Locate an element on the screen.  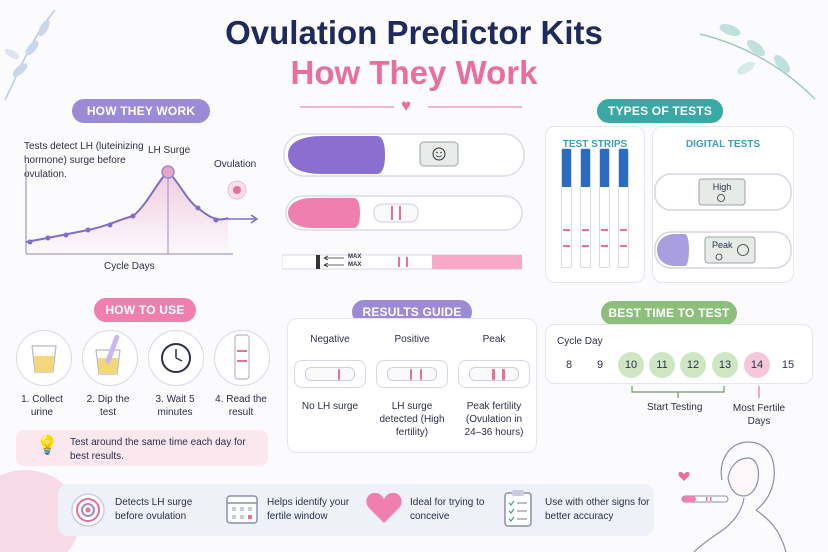
calendar-icon is located at coordinates (242, 509).